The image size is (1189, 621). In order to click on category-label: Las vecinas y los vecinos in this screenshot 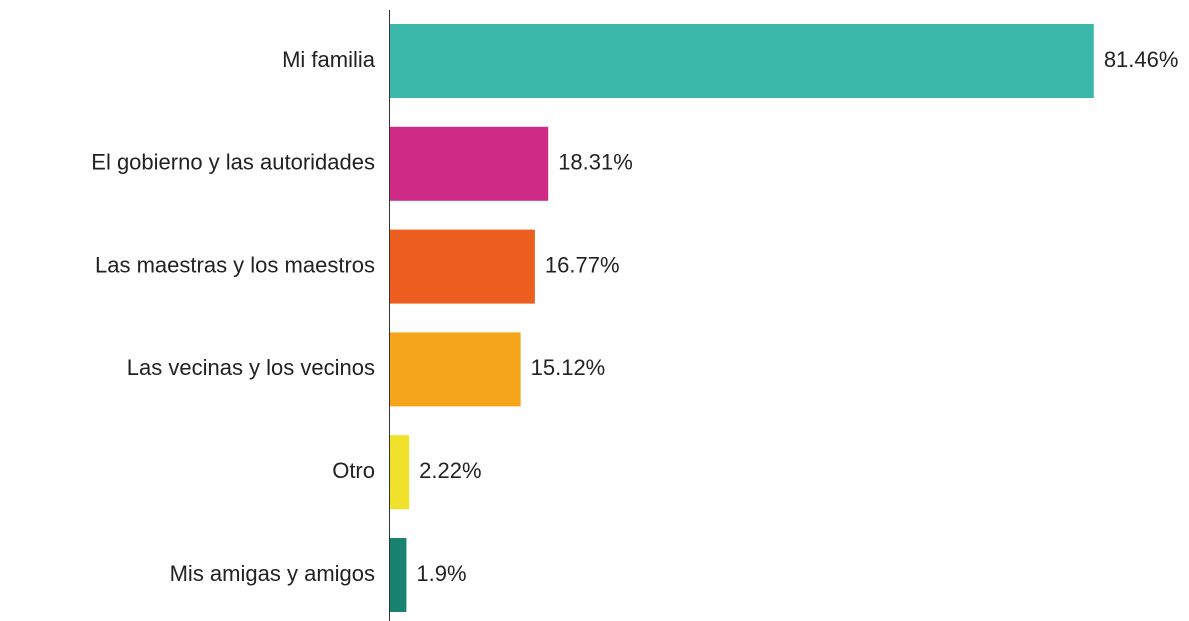, I will do `click(251, 367)`.